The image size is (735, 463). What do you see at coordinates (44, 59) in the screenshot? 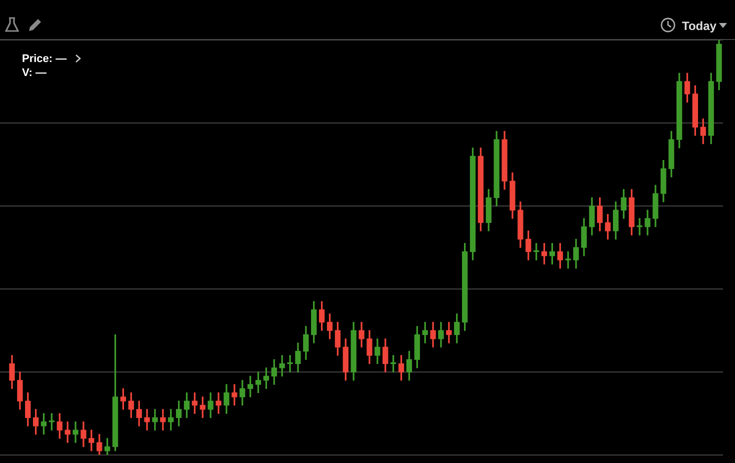
I see `annotation: Price: —` at bounding box center [44, 59].